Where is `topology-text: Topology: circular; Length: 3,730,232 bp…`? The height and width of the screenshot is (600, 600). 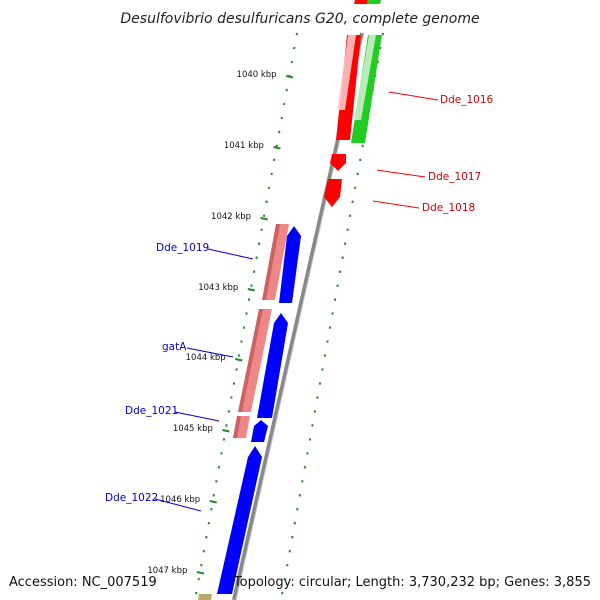
topology-text: Topology: circular; Length: 3,730,232 bp… is located at coordinates (412, 582).